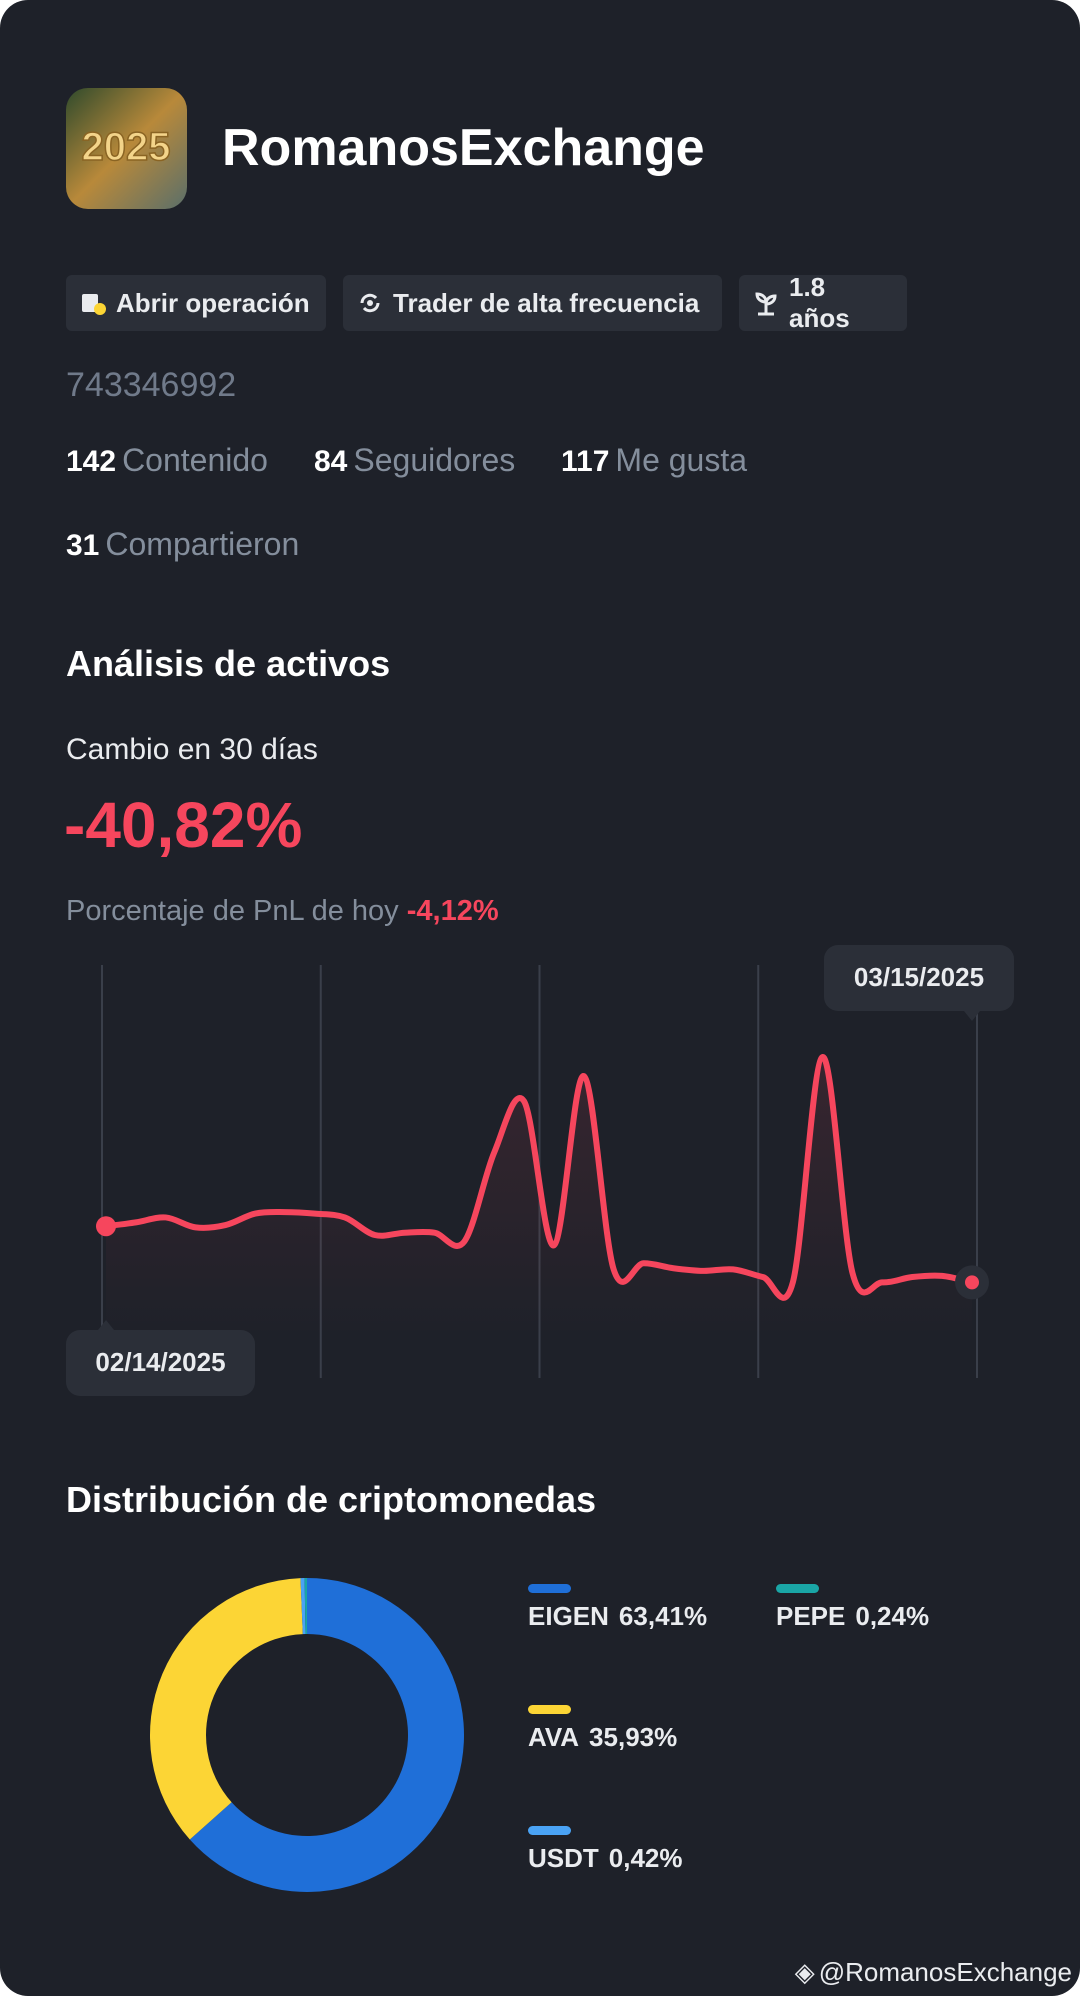 The image size is (1080, 1996). I want to click on stat-value: 117, so click(585, 461).